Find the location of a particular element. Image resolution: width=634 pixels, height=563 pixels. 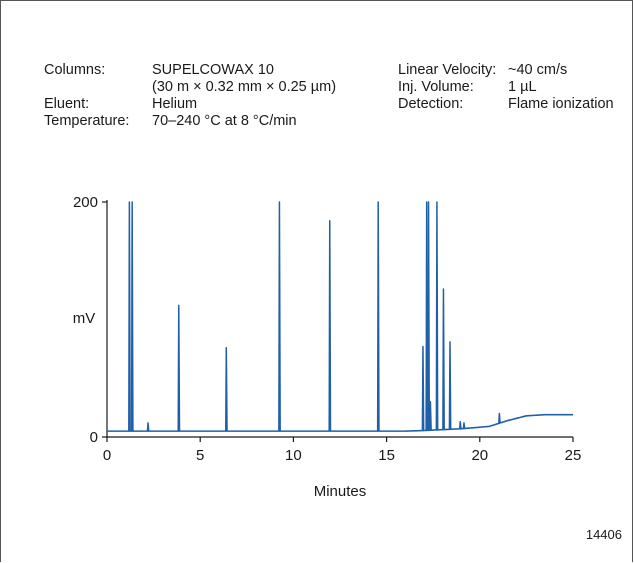

x-tick-label: 20 is located at coordinates (479, 455).